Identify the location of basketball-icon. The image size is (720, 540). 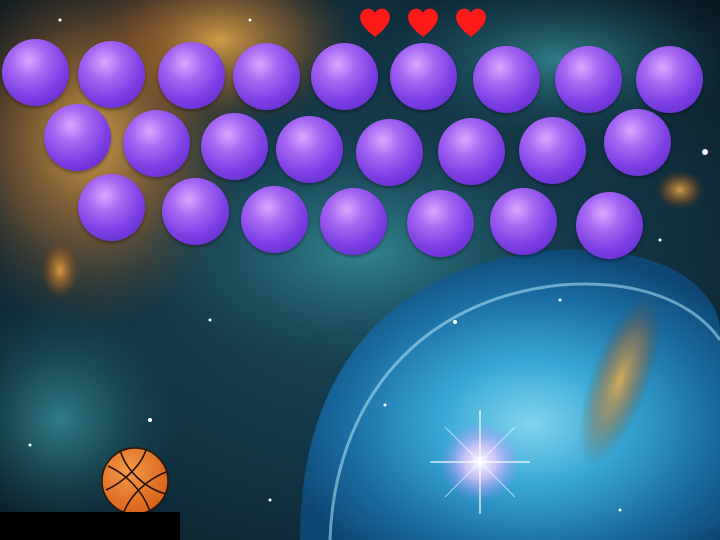
(135, 481).